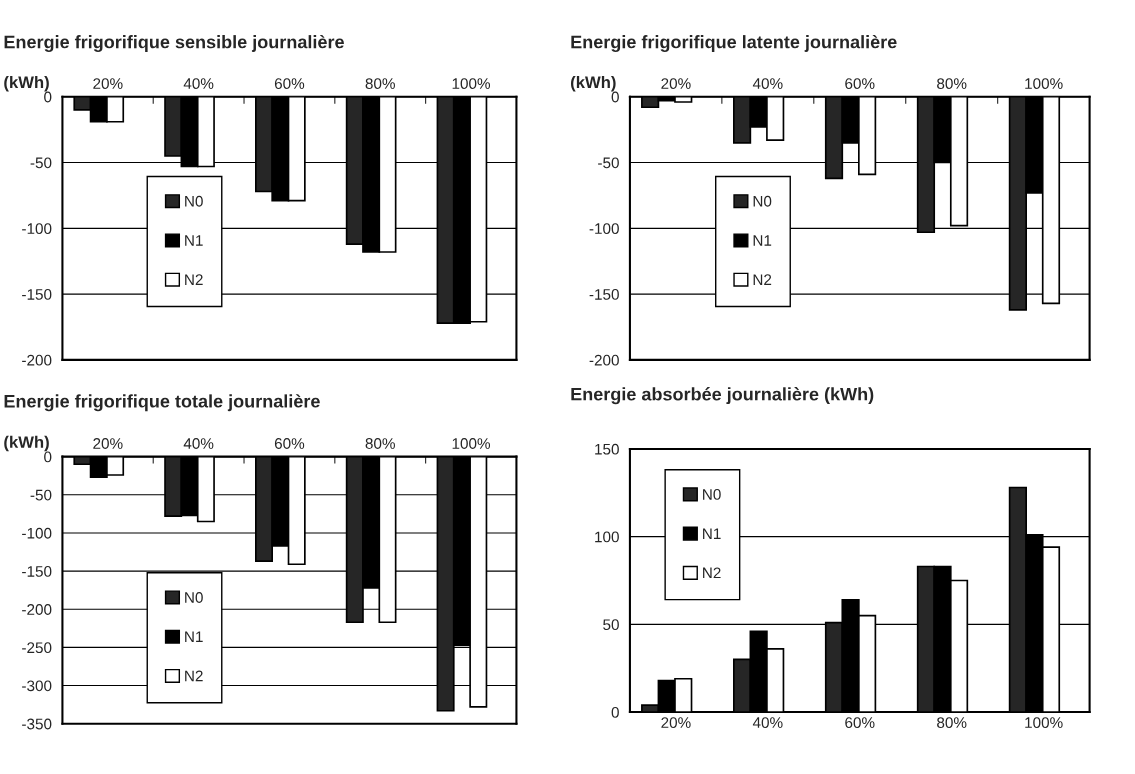 The width and height of the screenshot is (1135, 774). I want to click on y-tick-label: 150, so click(607, 449).